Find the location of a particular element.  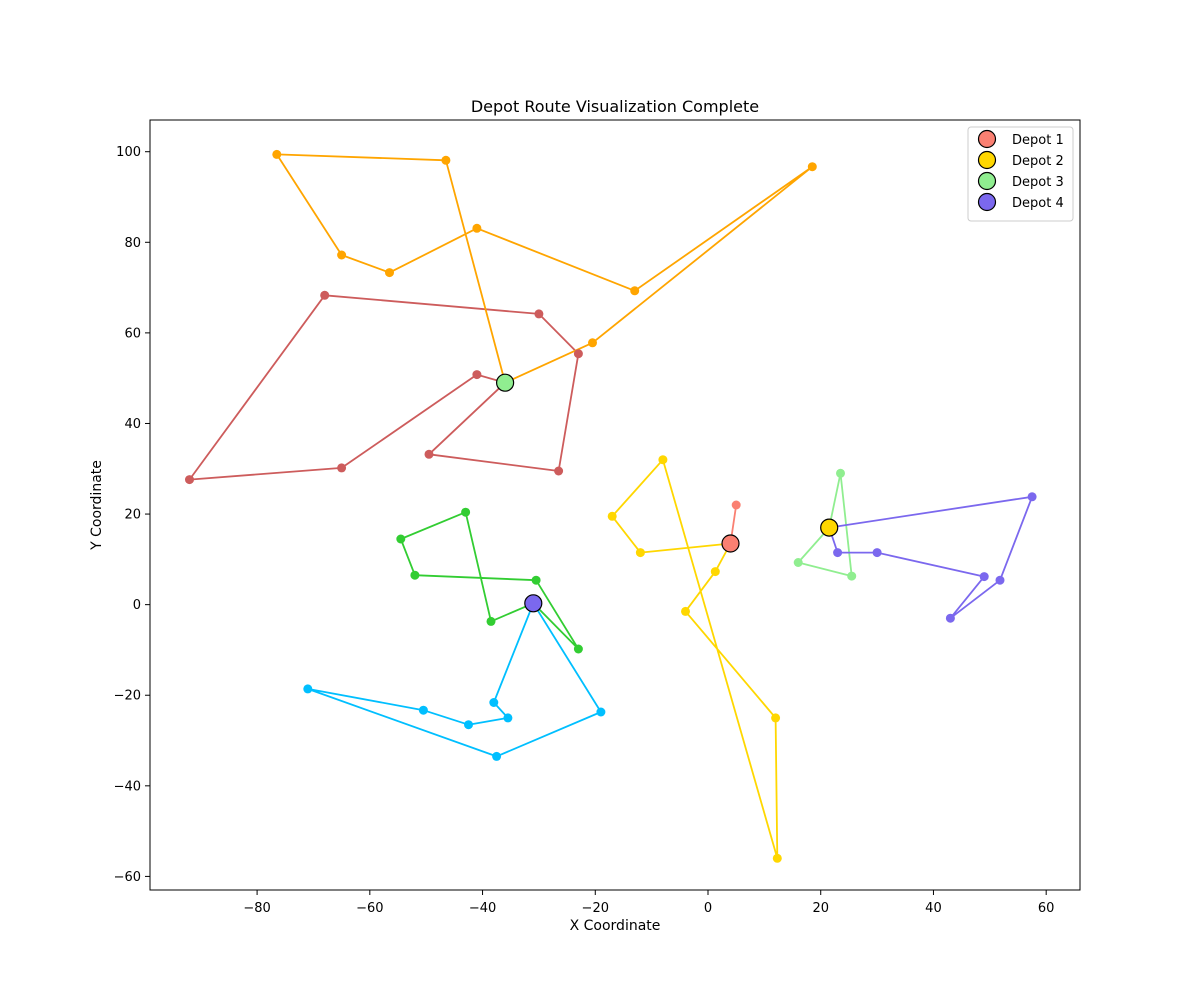

y-axis-title: Y Coordinate is located at coordinates (97, 505).